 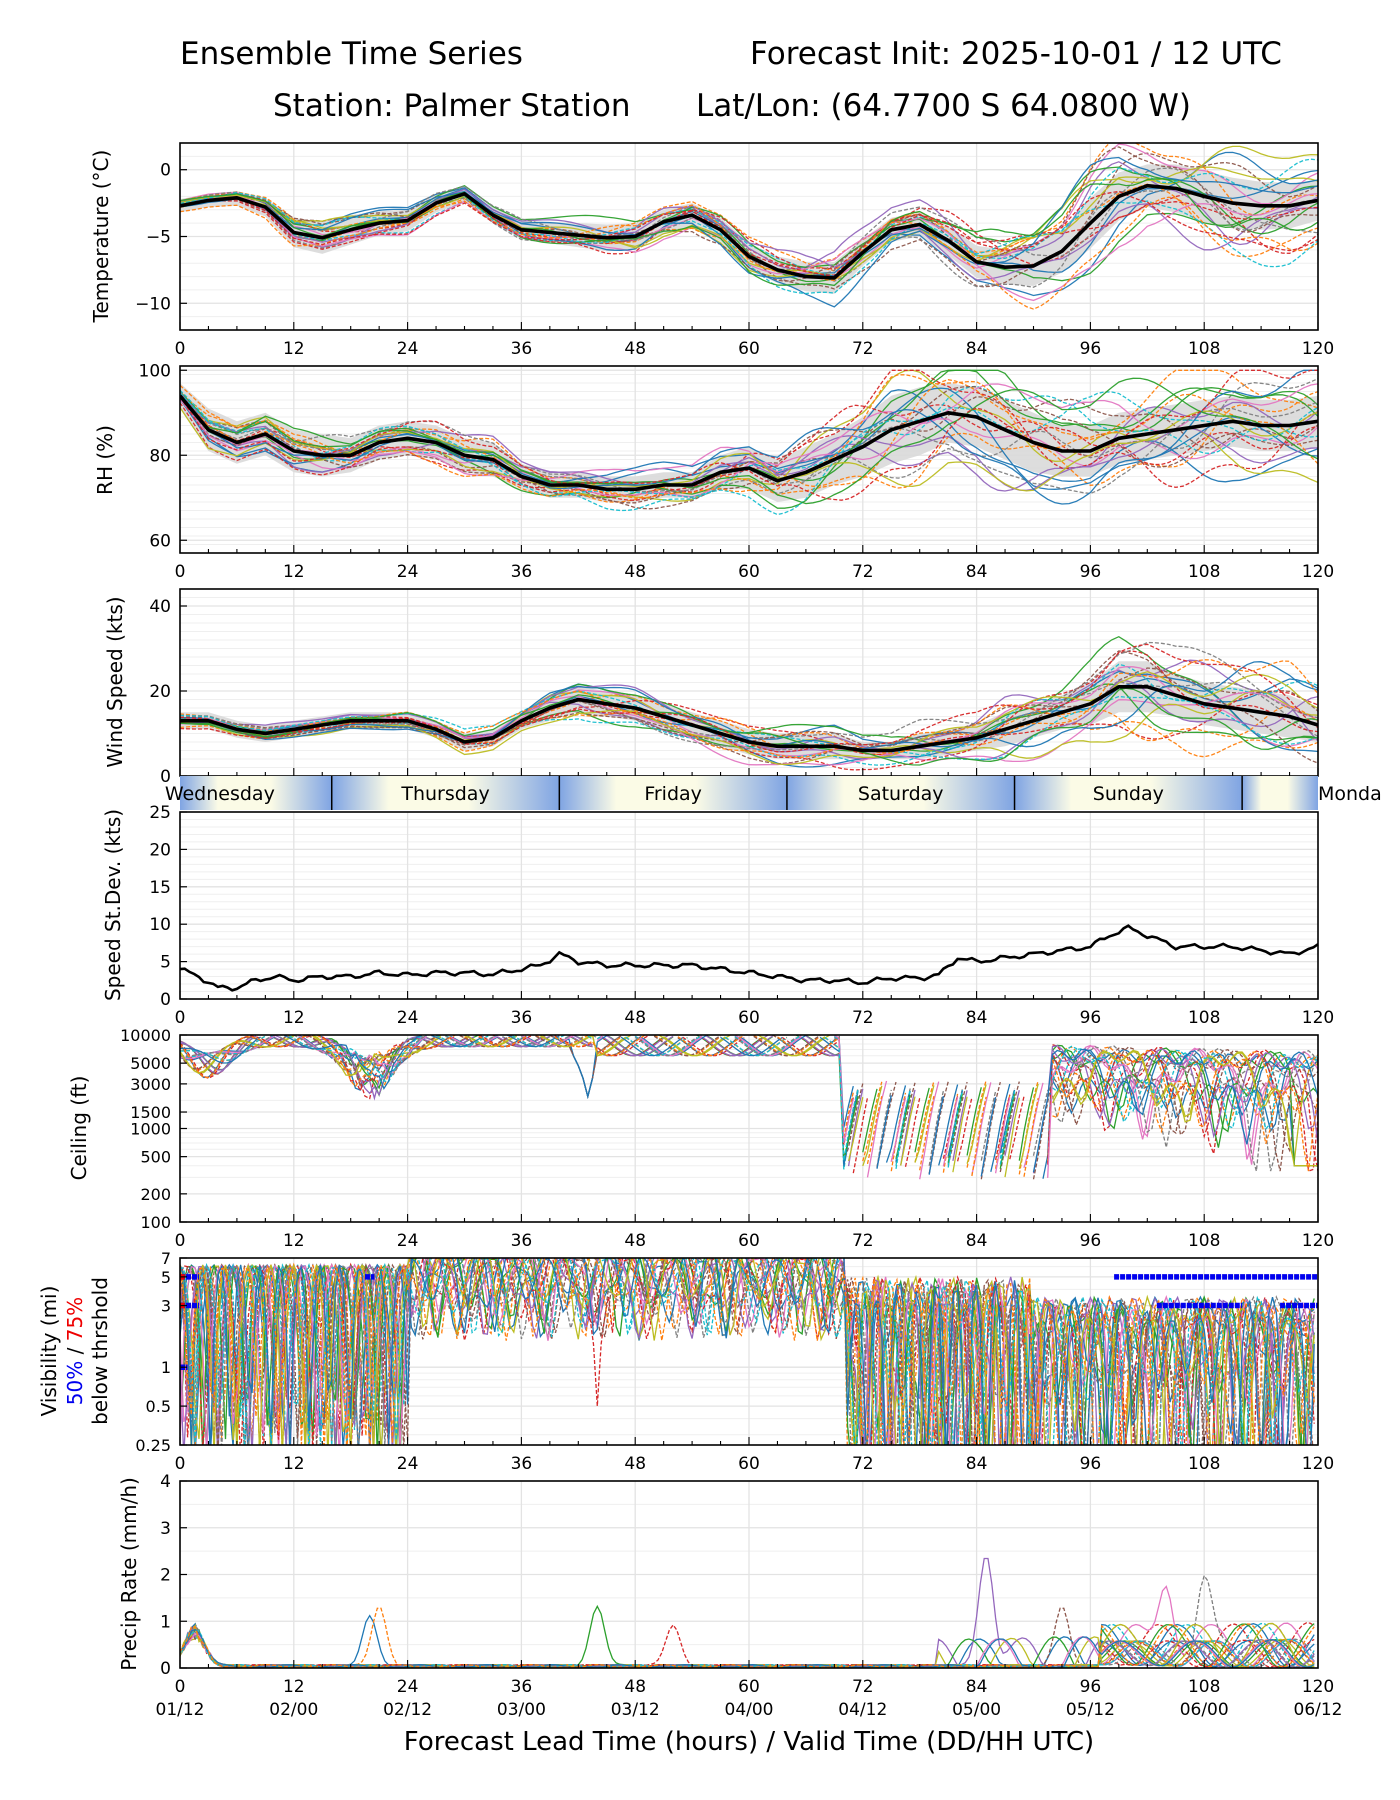 I want to click on wind-ytick-label: 0, so click(x=165, y=777).